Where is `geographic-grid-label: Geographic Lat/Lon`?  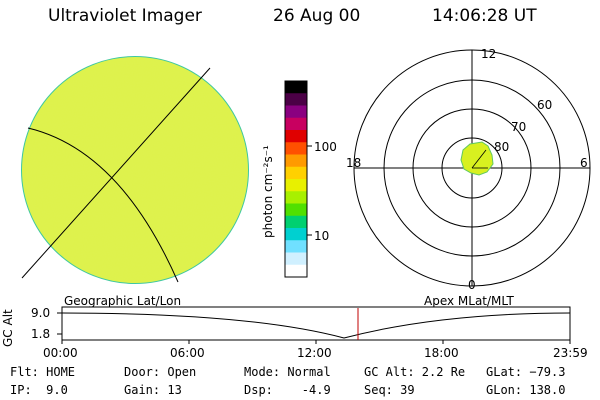
geographic-grid-label: Geographic Lat/Lon is located at coordinates (123, 301).